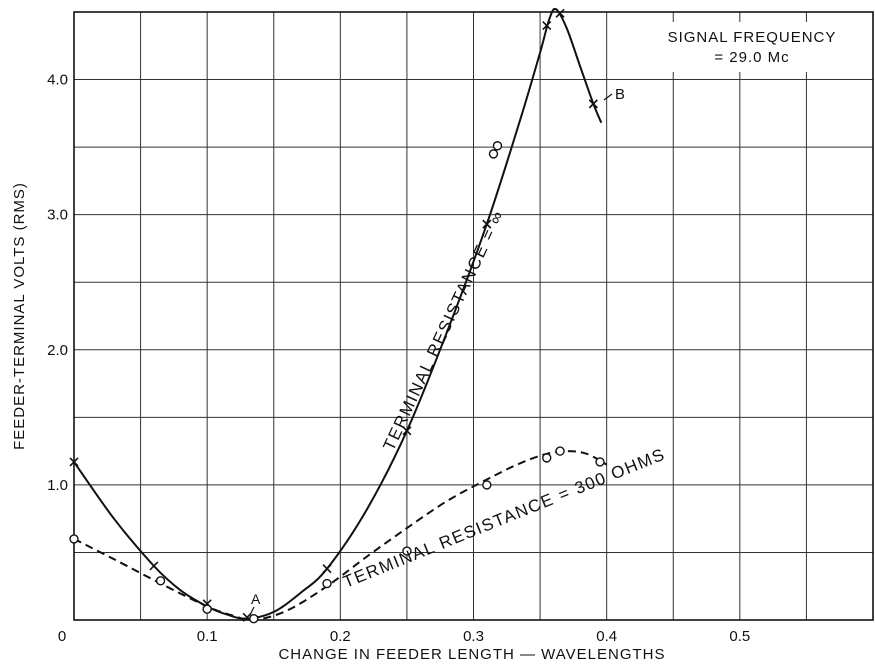 This screenshot has height=665, width=875. Describe the element at coordinates (57, 350) in the screenshot. I see `y-tick-label: 2.0` at that location.